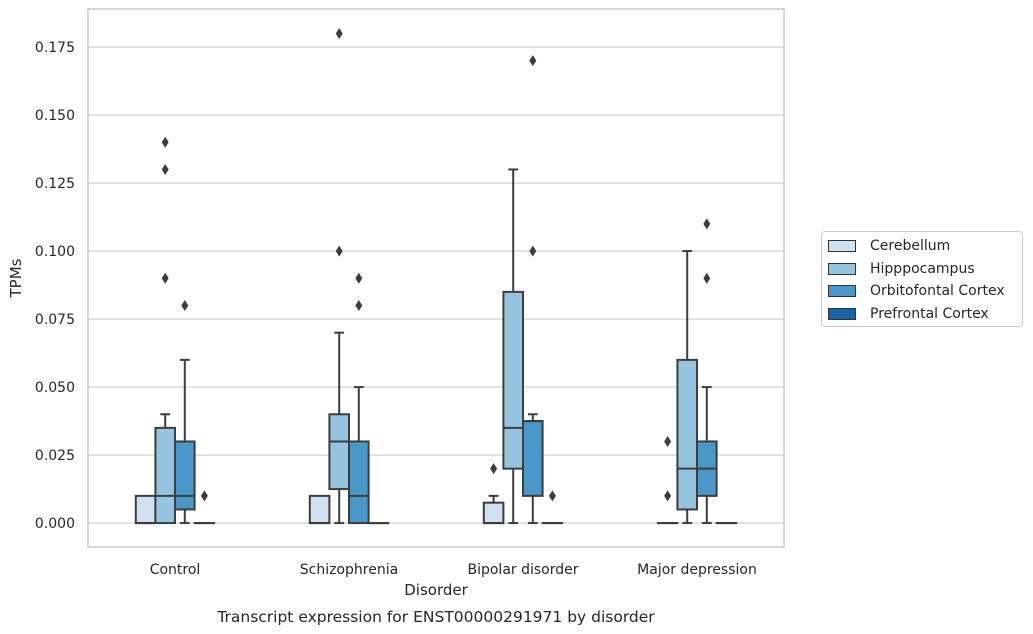  Describe the element at coordinates (55, 116) in the screenshot. I see `y-tick-label: 0.150` at that location.